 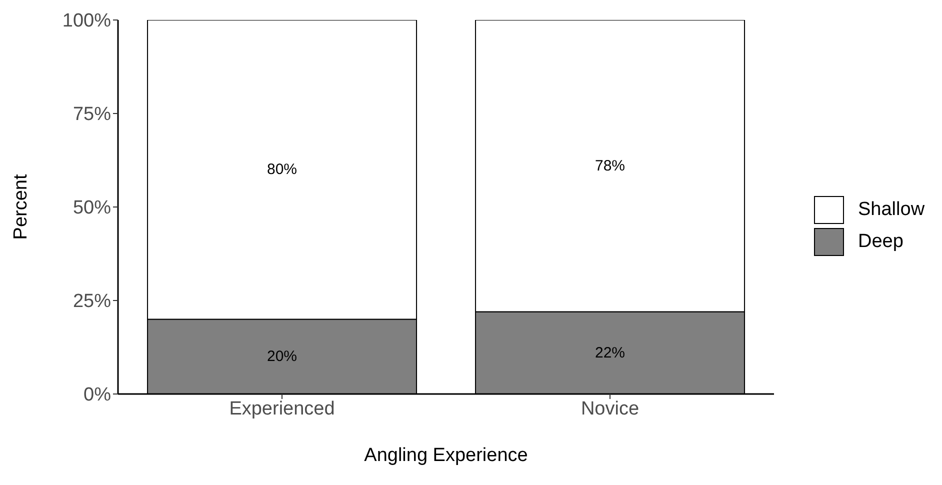 What do you see at coordinates (92, 208) in the screenshot?
I see `y-tick-label: 50%` at bounding box center [92, 208].